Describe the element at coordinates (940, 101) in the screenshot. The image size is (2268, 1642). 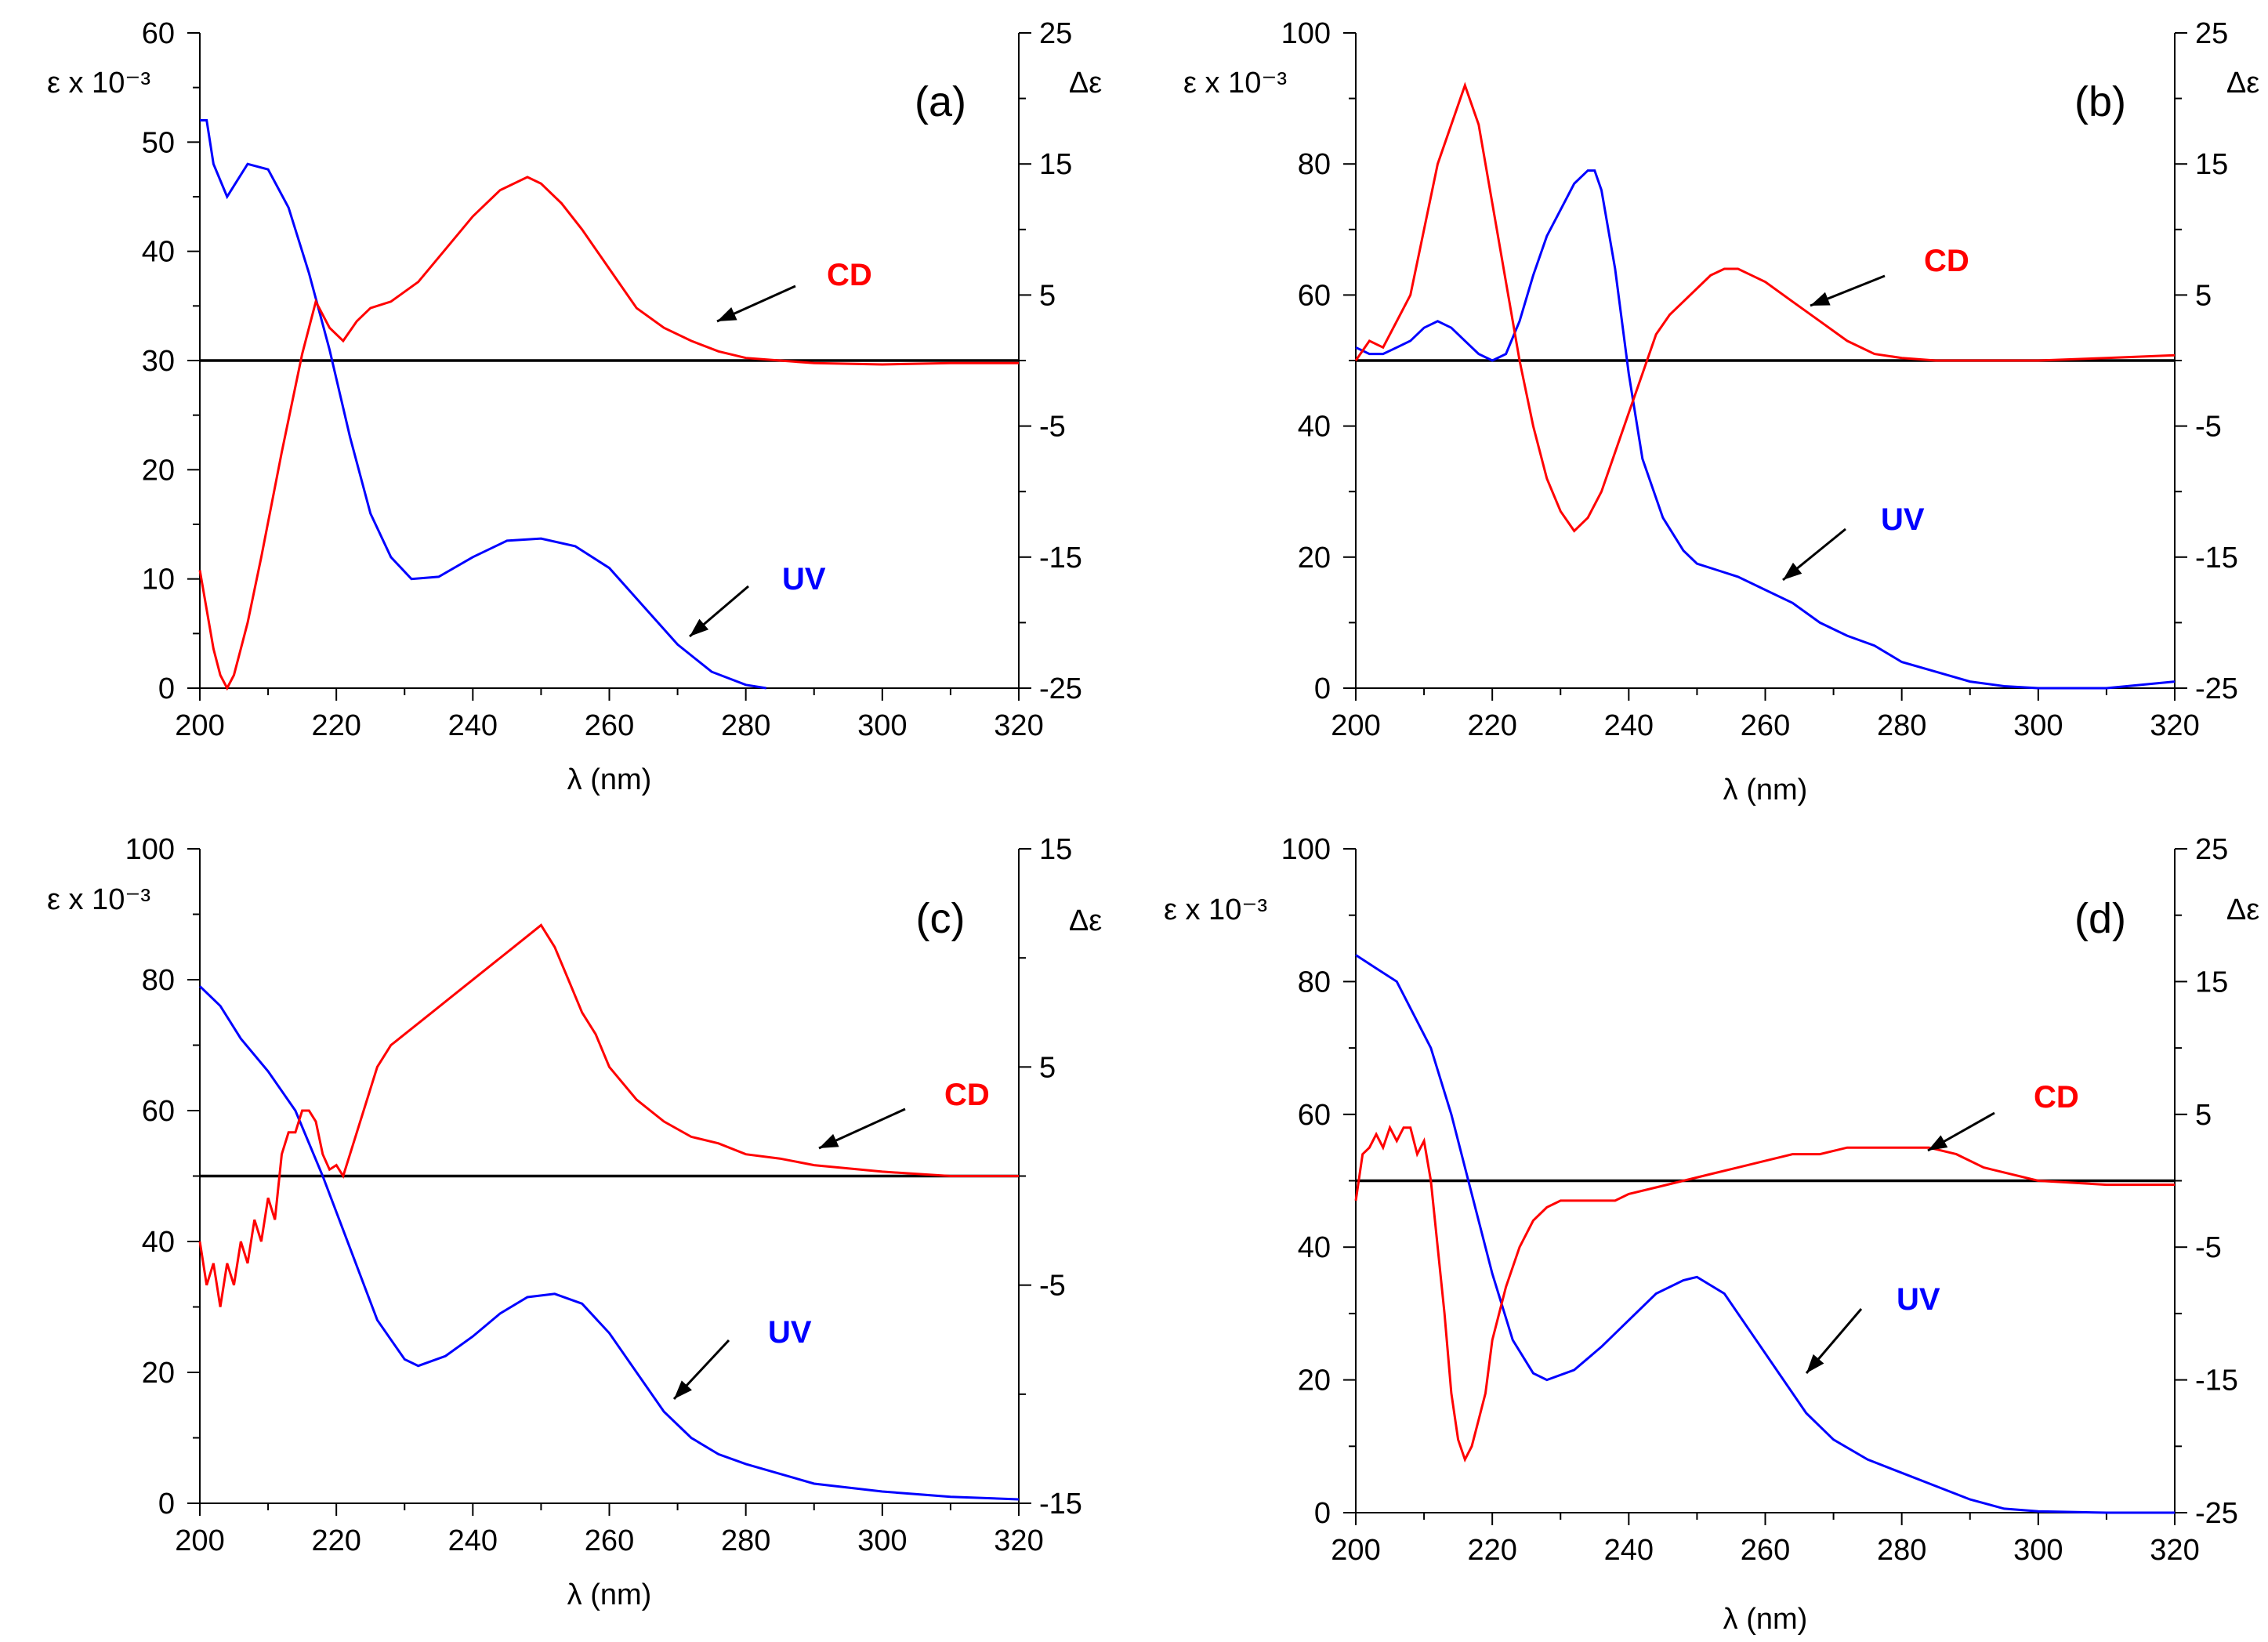
I see `panel-label: (a)` at that location.